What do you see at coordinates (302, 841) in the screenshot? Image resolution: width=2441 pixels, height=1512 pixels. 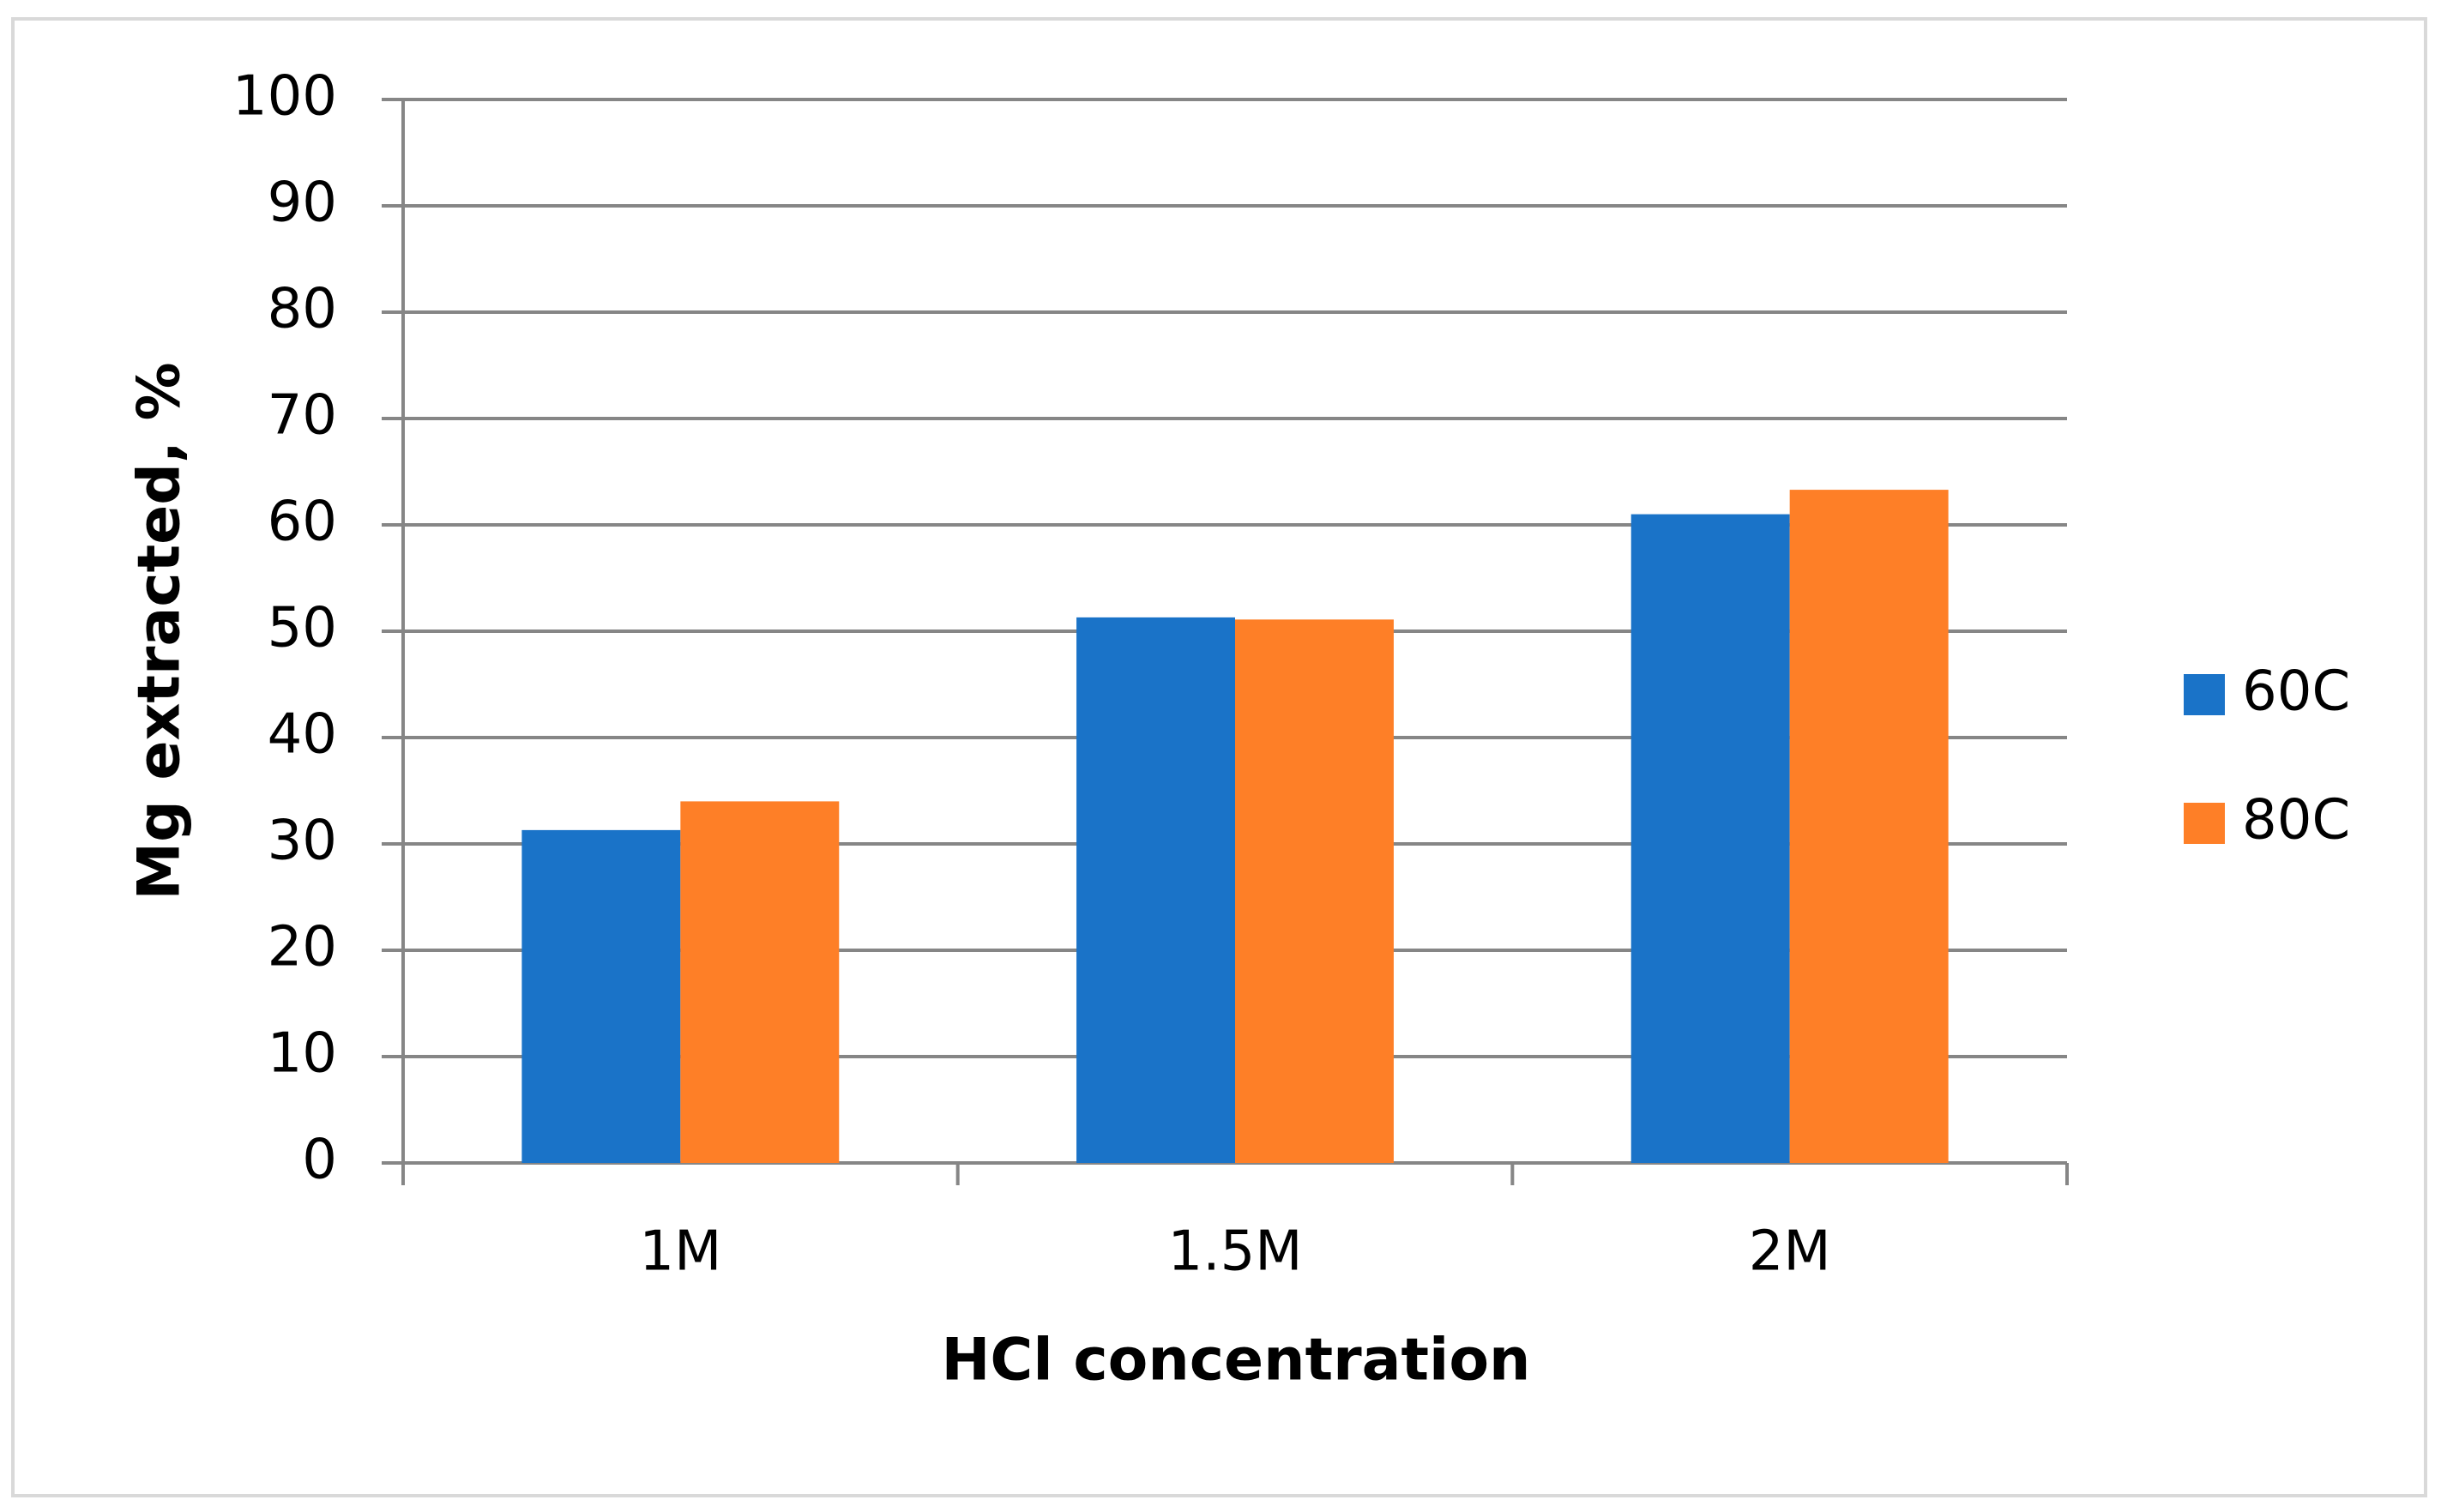 I see `y-tick-label: 30` at bounding box center [302, 841].